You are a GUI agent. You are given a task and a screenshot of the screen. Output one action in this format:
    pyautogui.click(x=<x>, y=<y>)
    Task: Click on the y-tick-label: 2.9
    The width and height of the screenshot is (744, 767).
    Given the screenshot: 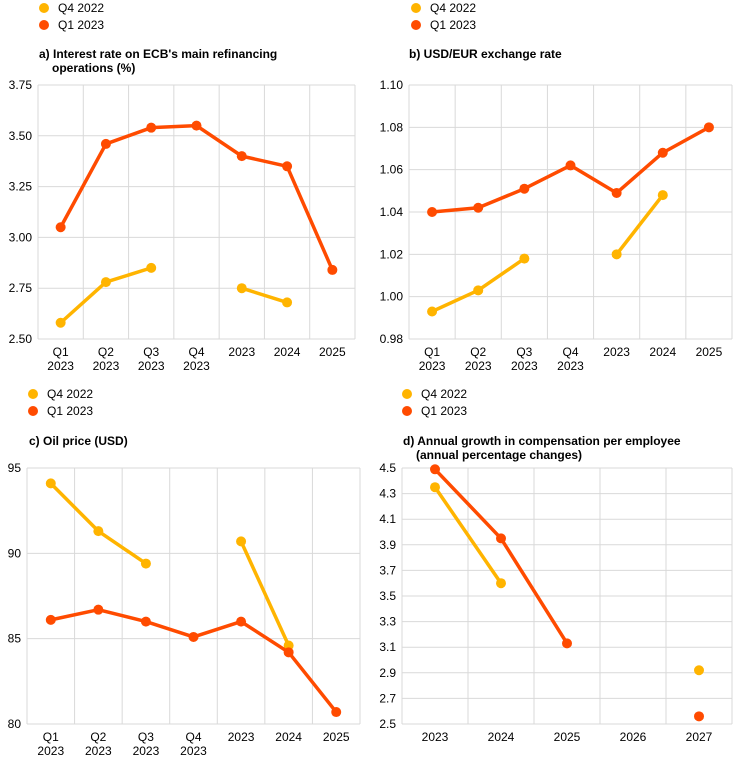 What is the action you would take?
    pyautogui.click(x=387, y=673)
    